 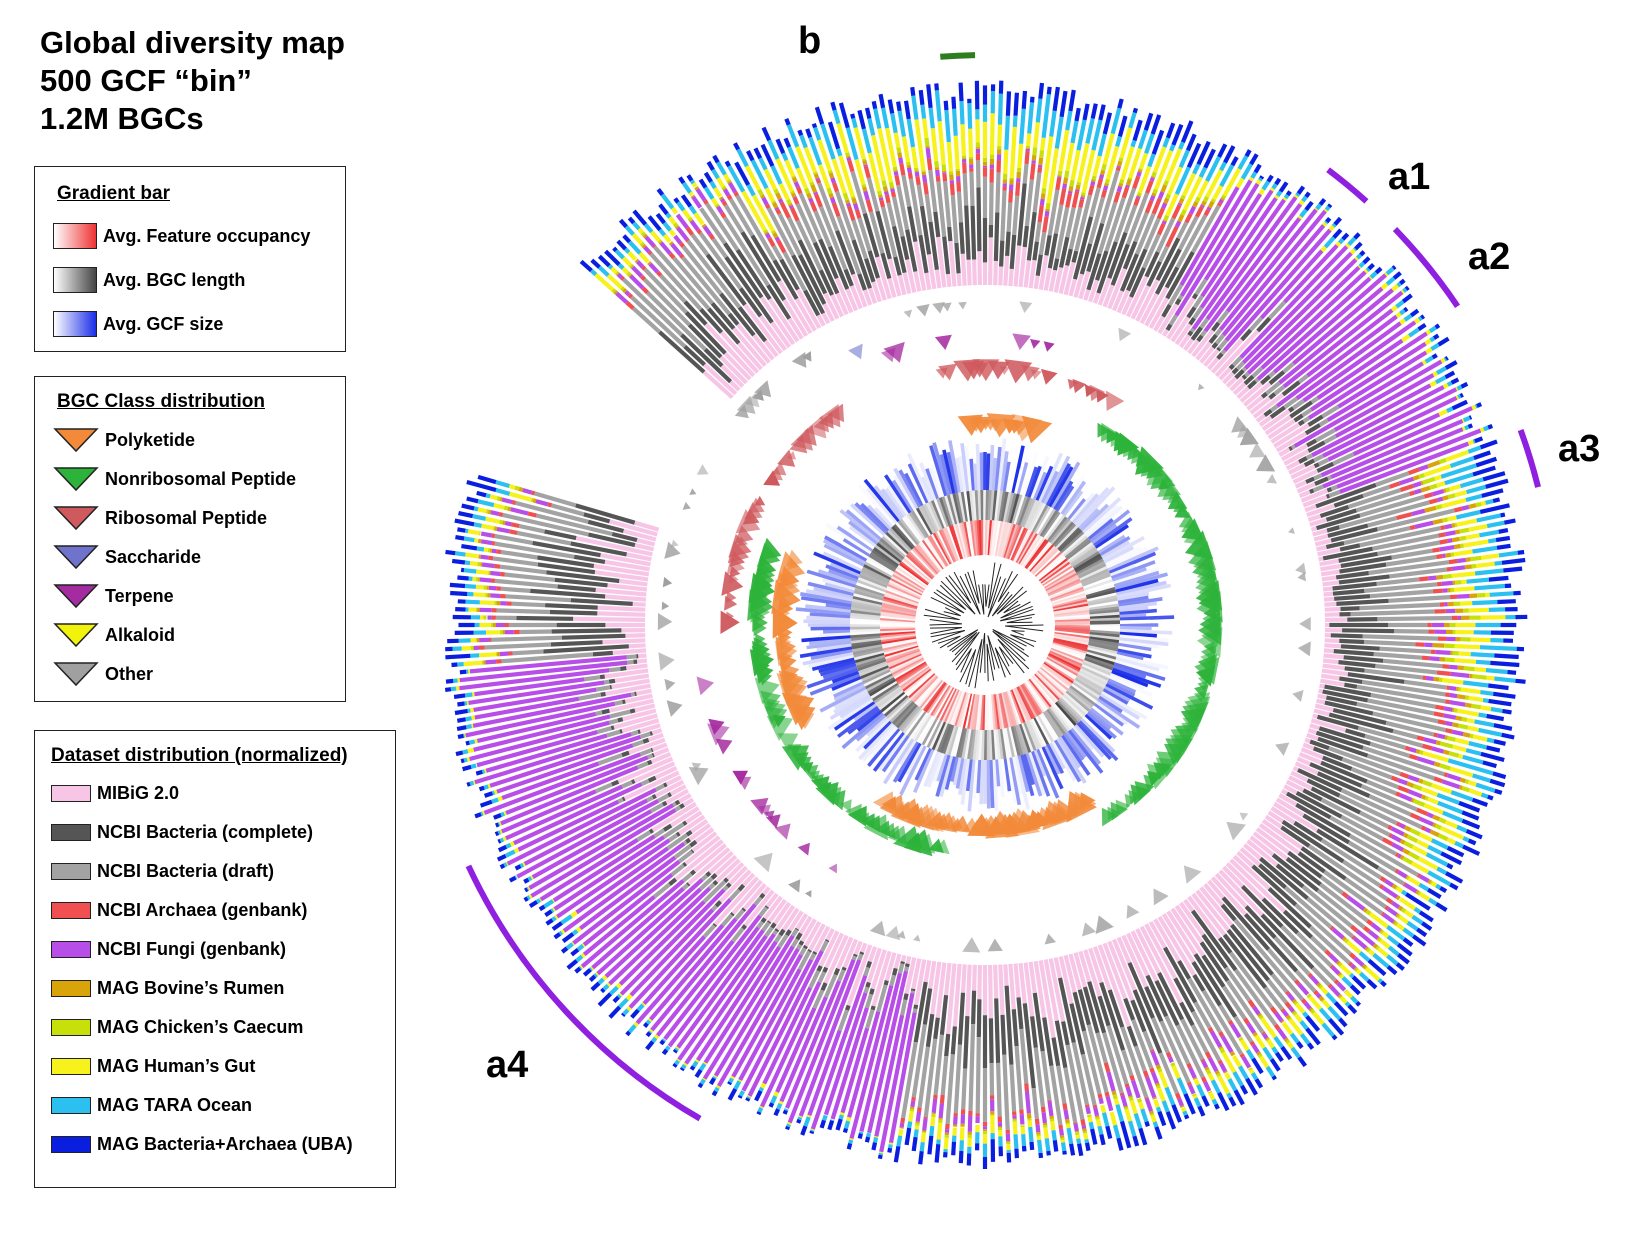 I want to click on dendrogram-branch, so click(x=1012, y=600).